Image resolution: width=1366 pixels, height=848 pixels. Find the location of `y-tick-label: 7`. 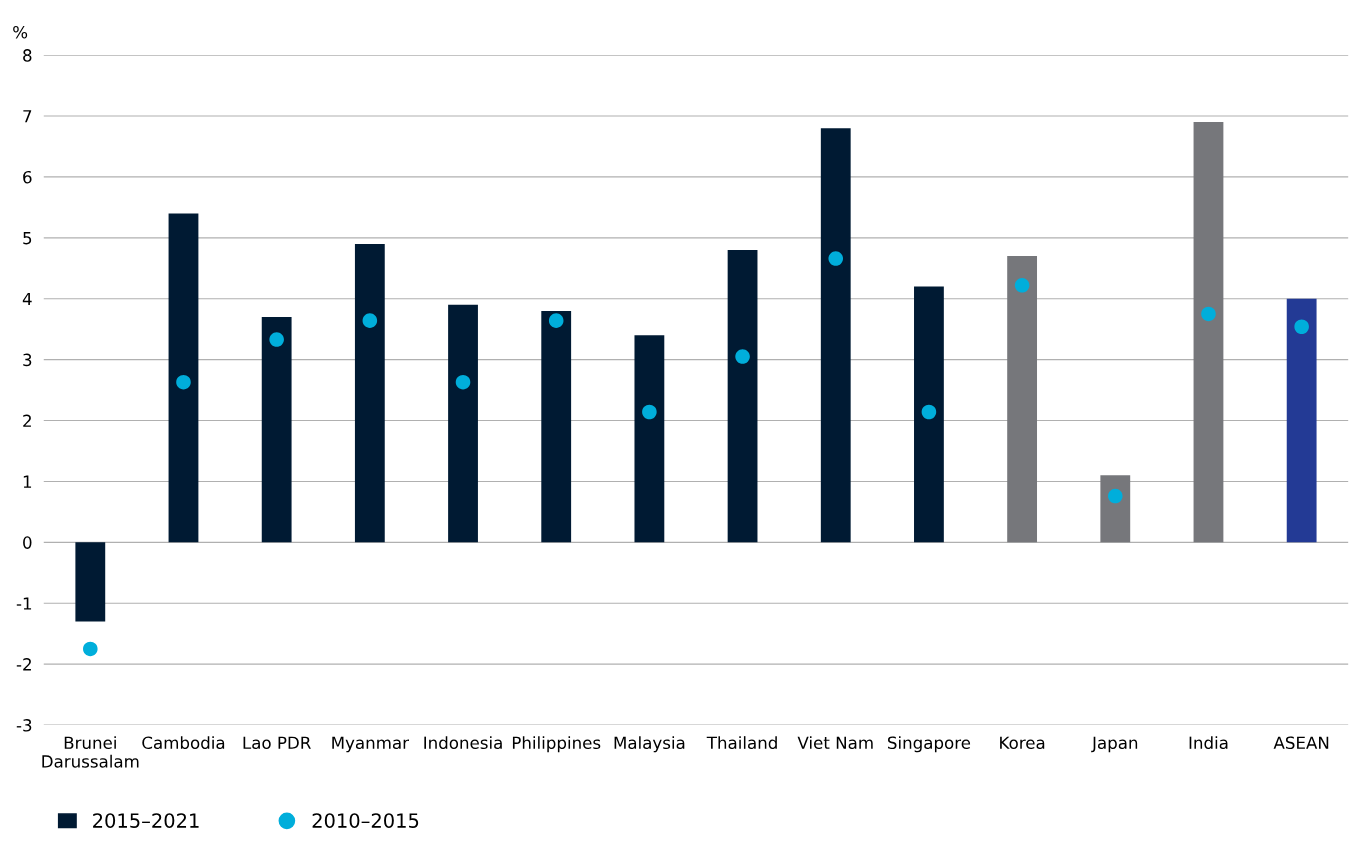

y-tick-label: 7 is located at coordinates (27, 116).